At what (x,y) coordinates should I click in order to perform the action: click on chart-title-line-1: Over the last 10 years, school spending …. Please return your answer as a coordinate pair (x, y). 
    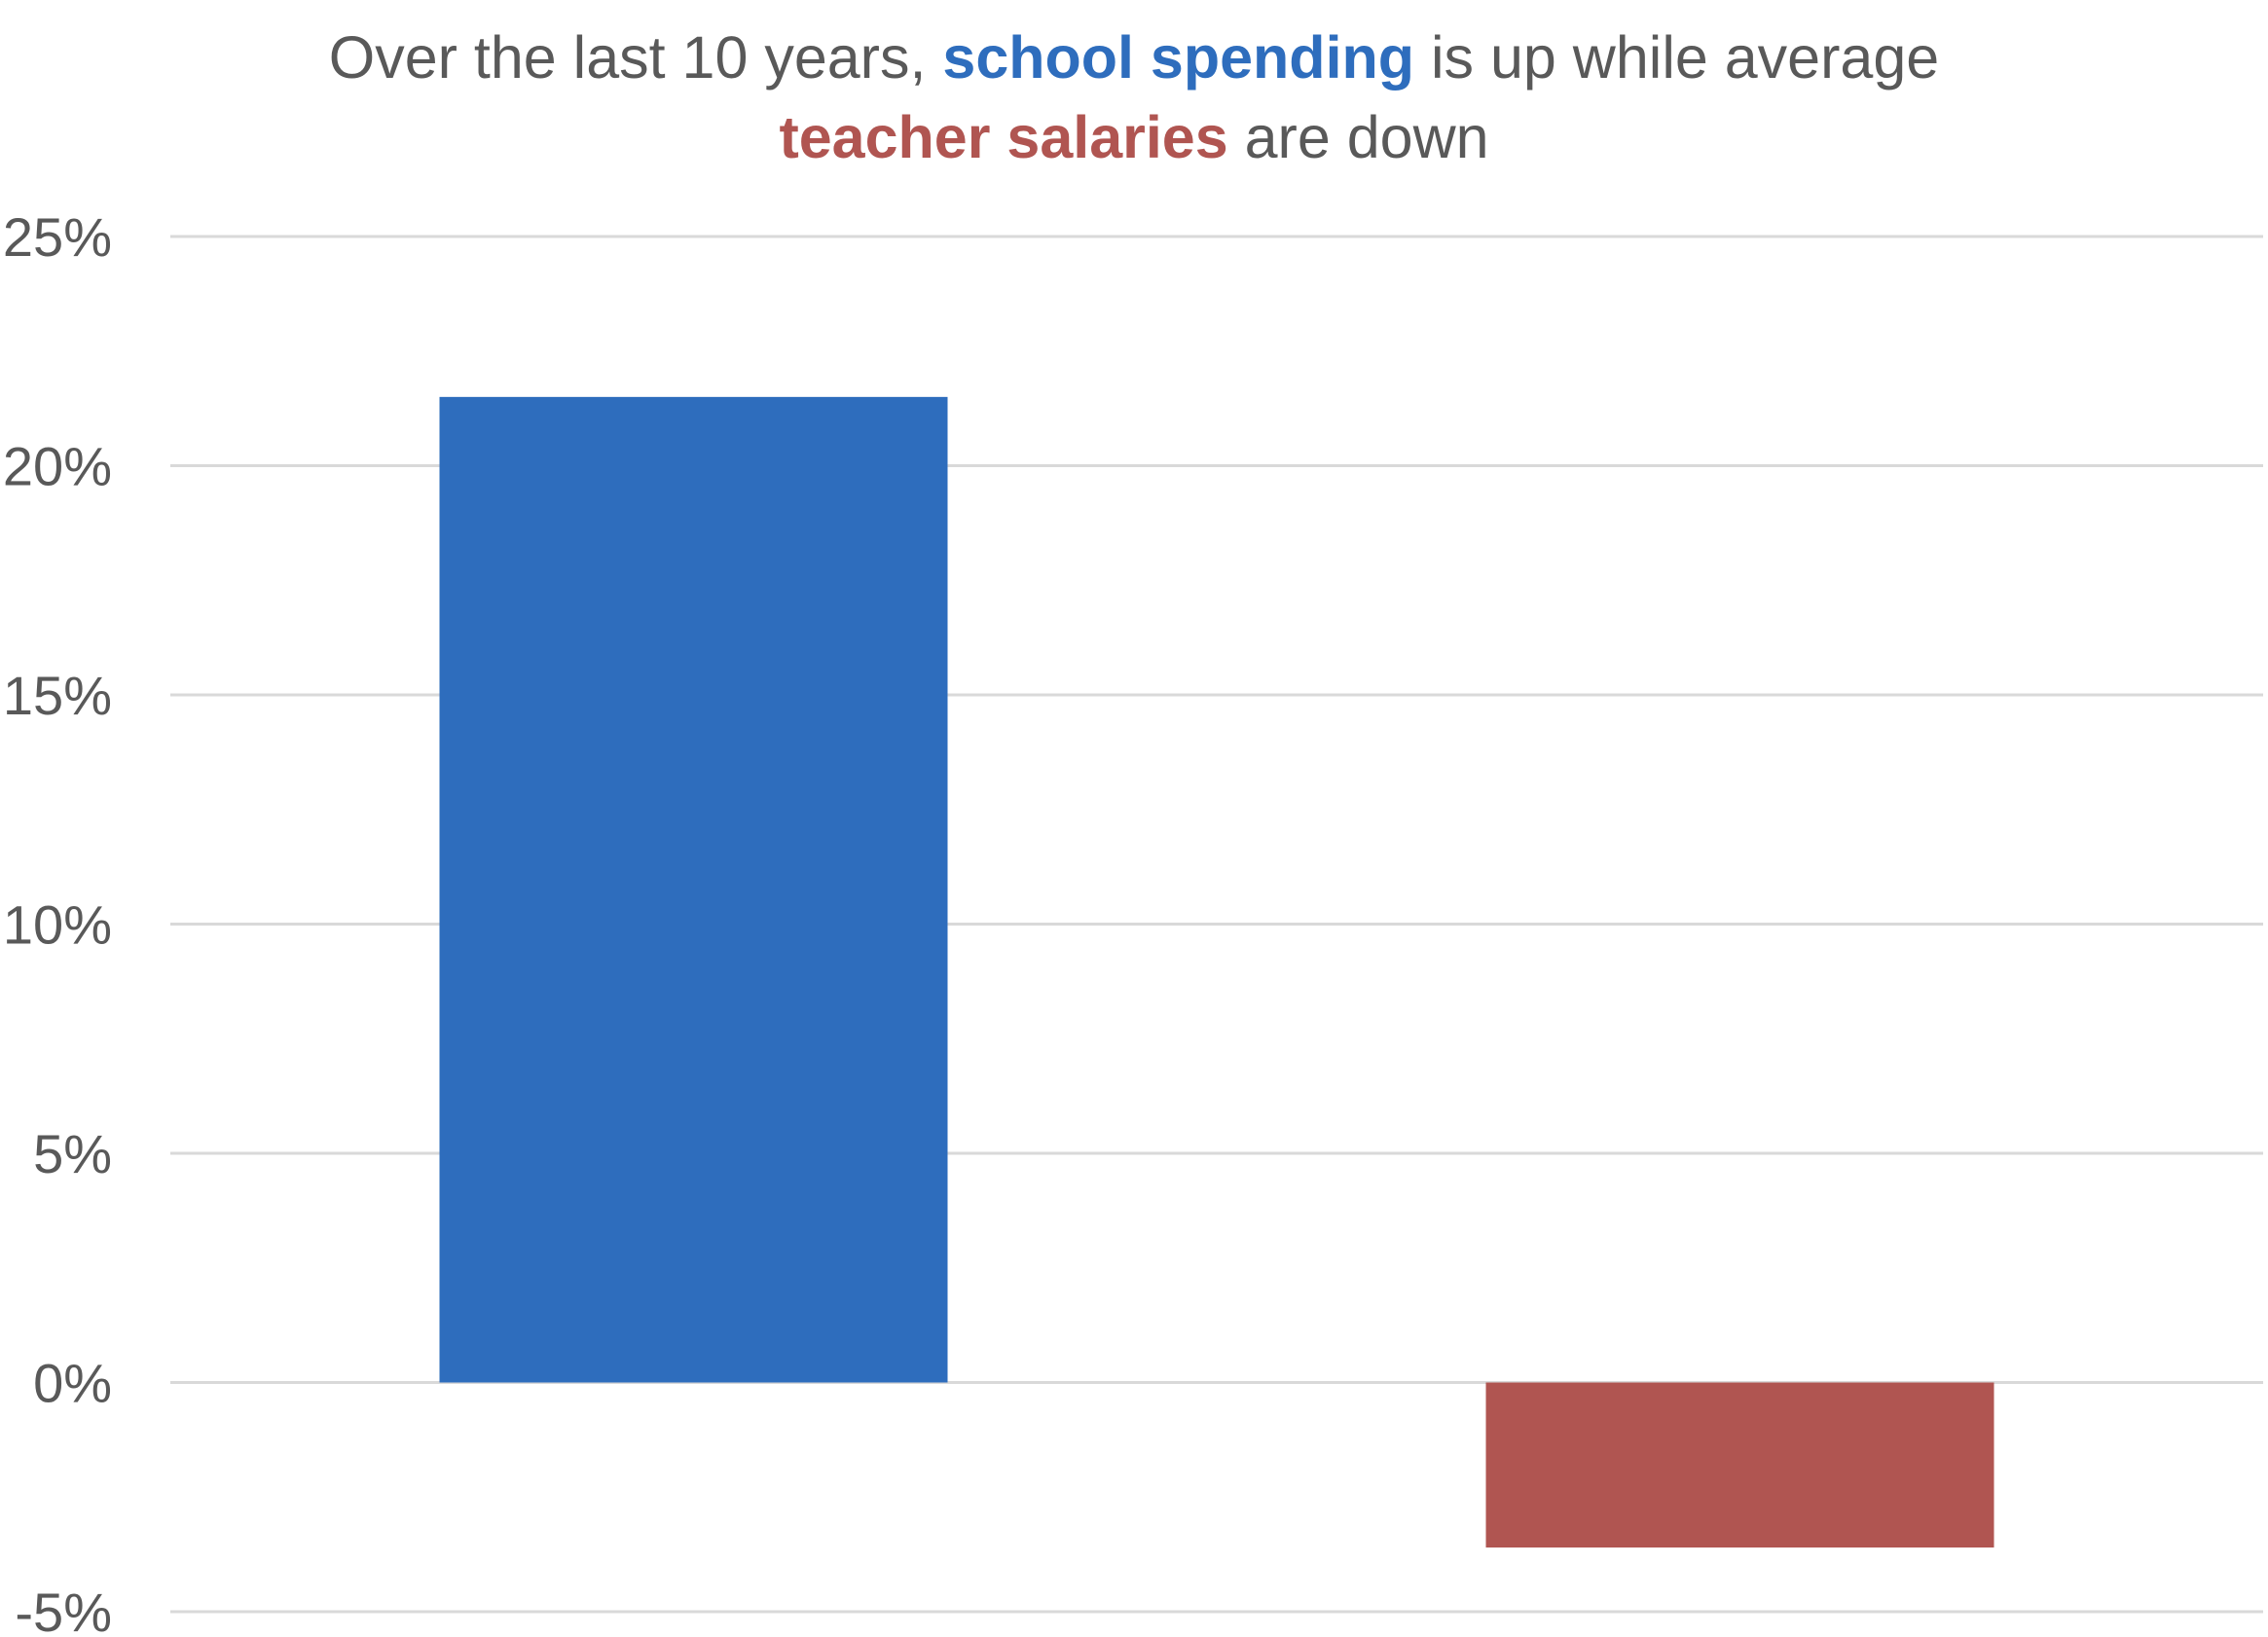
    Looking at the image, I should click on (1134, 57).